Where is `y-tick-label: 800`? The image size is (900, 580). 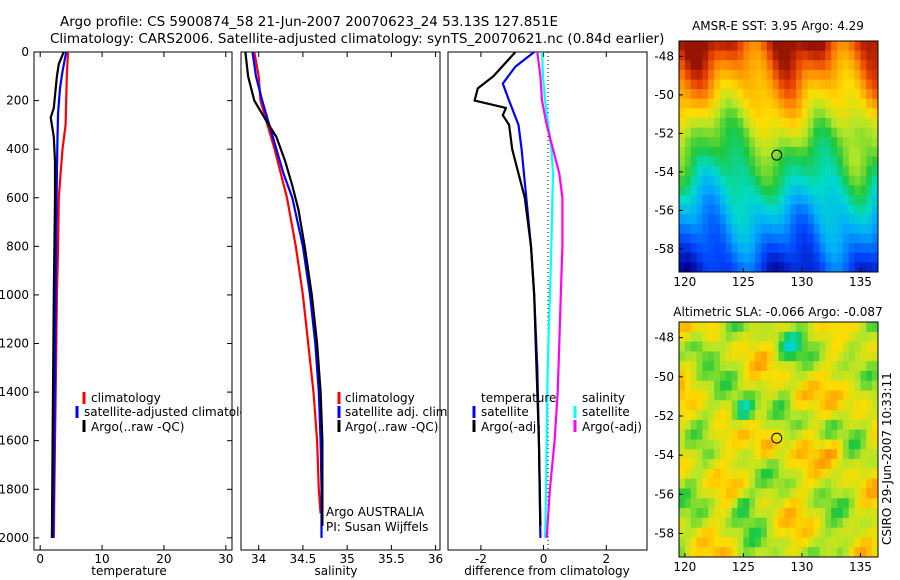
y-tick-label: 800 is located at coordinates (17, 246).